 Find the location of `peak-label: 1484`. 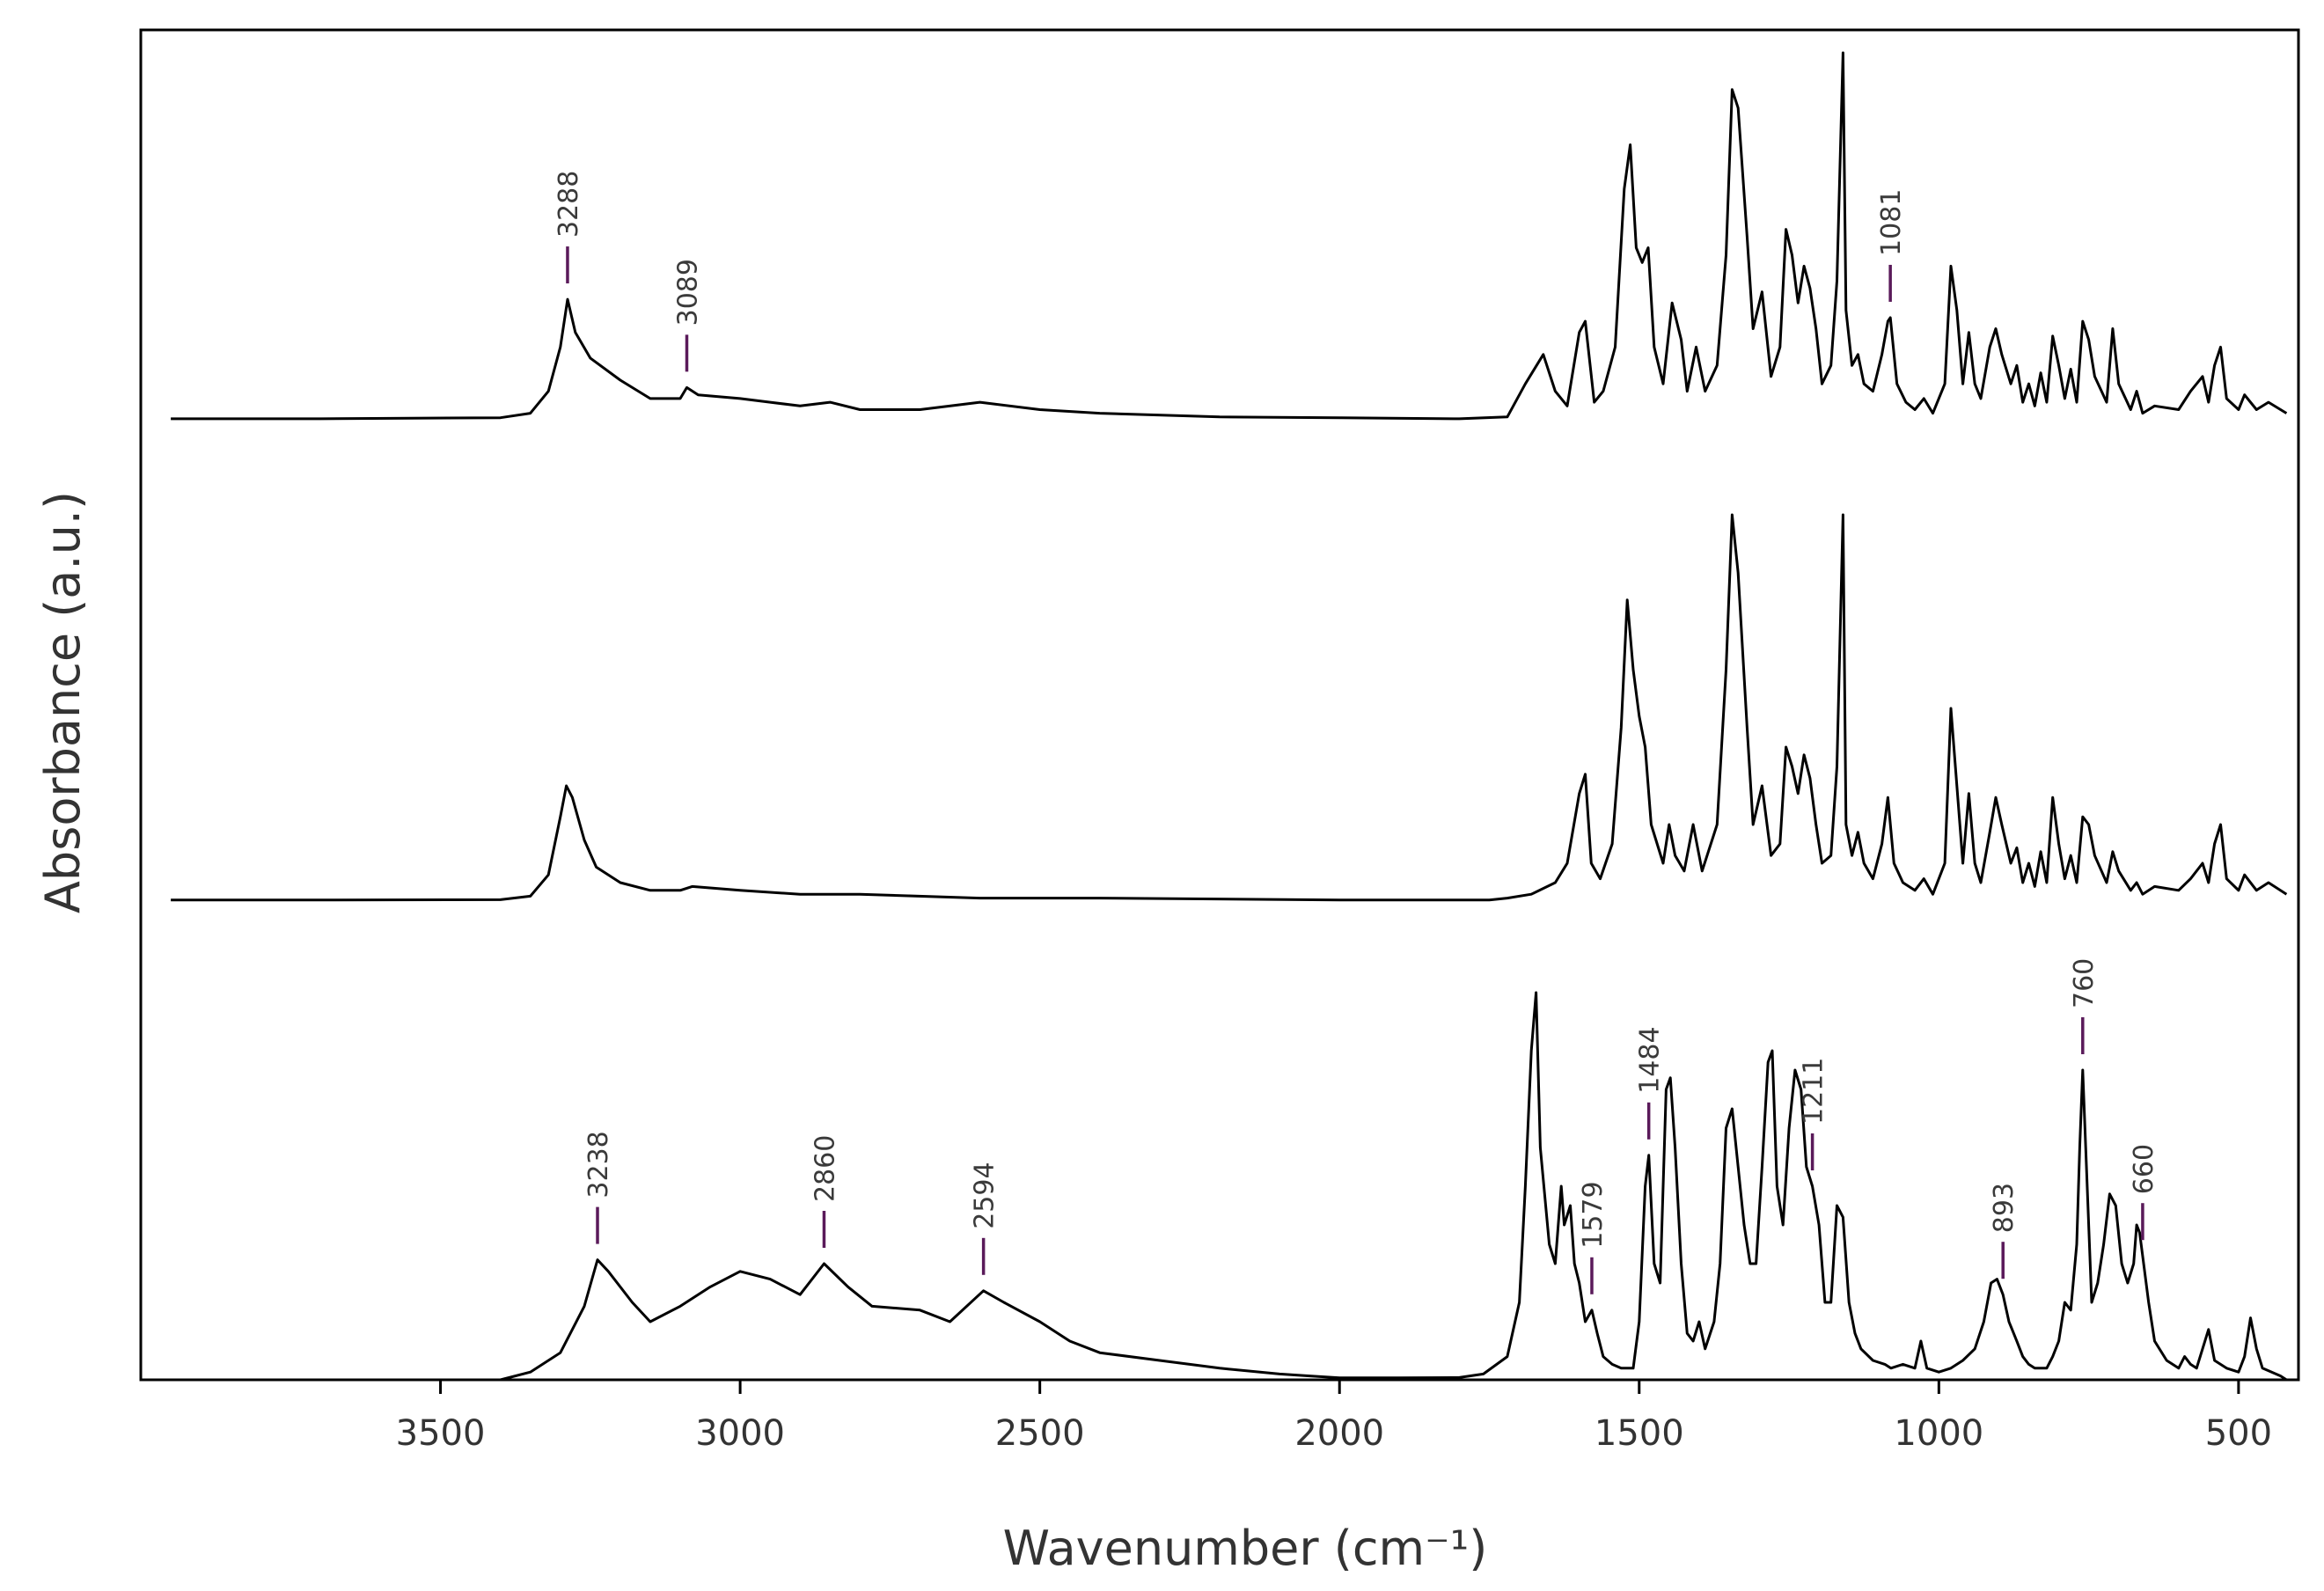

peak-label: 1484 is located at coordinates (1650, 1060).